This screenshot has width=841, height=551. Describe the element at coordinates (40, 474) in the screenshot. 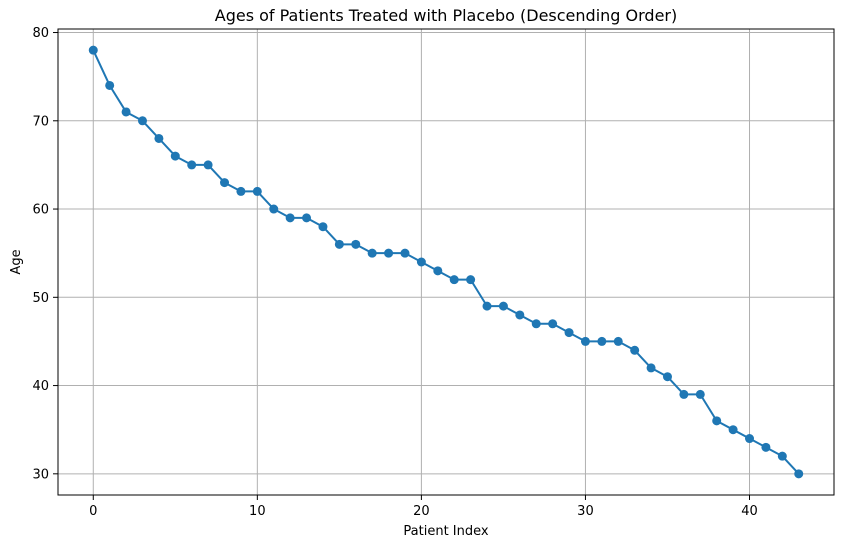

I see `y-tick-label: 30` at that location.